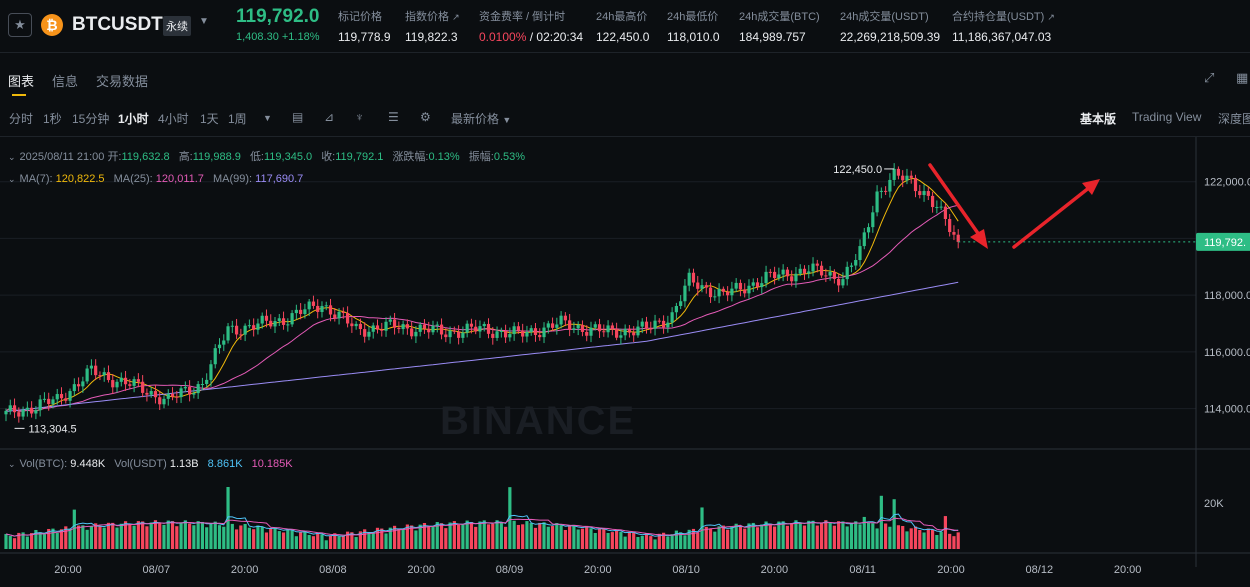 This screenshot has width=1250, height=587. What do you see at coordinates (1227, 296) in the screenshot?
I see `price-tick-label: 118,000.0` at bounding box center [1227, 296].